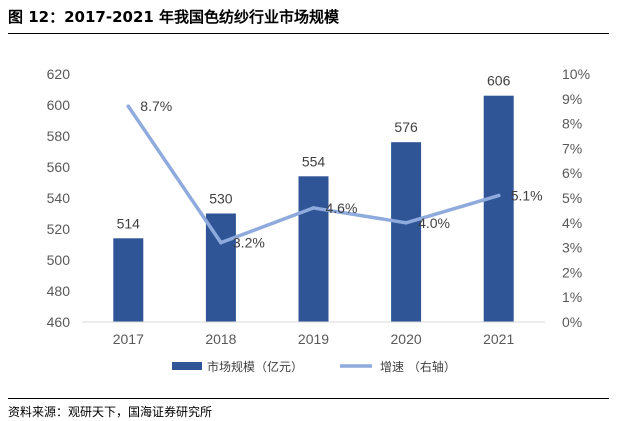 Image resolution: width=623 pixels, height=421 pixels. I want to click on y-right-tick-label: 2%, so click(572, 272).